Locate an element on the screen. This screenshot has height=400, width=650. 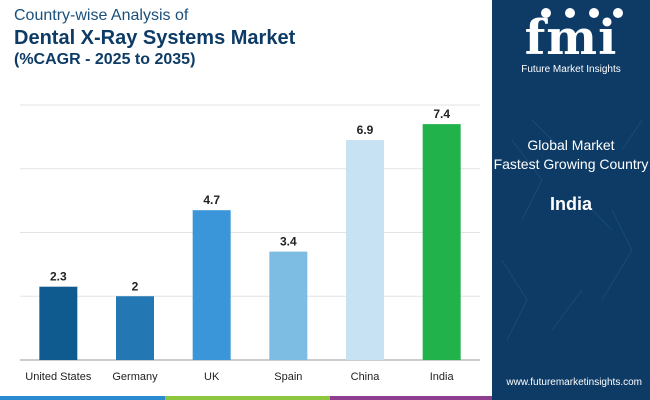
flask-icon is located at coordinates (594, 13).